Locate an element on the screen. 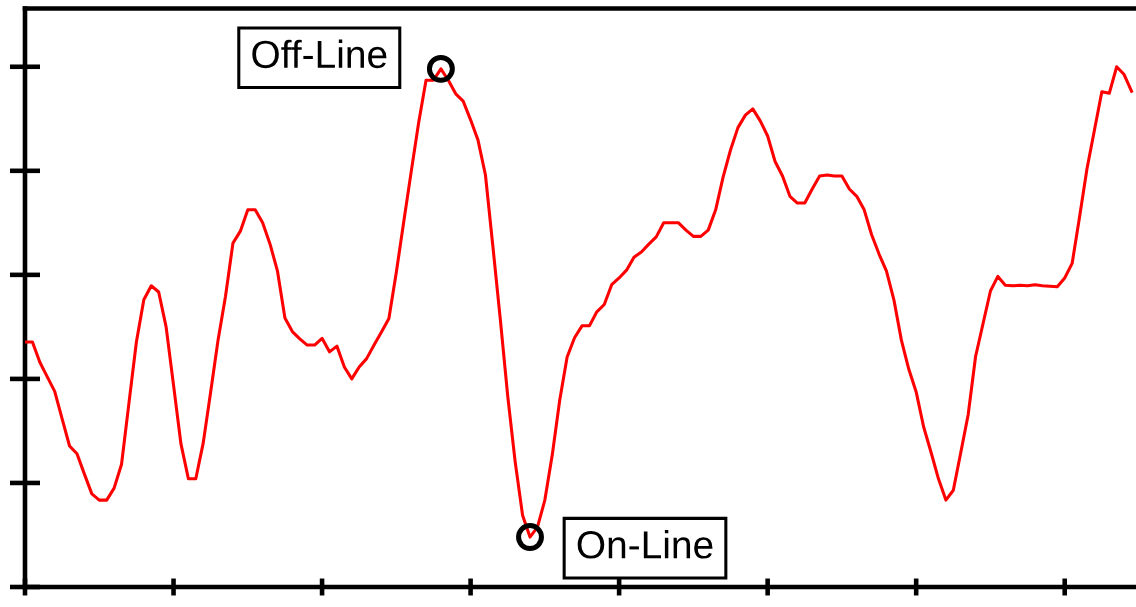 This screenshot has height=607, width=1136. annotation: On-Line is located at coordinates (645, 544).